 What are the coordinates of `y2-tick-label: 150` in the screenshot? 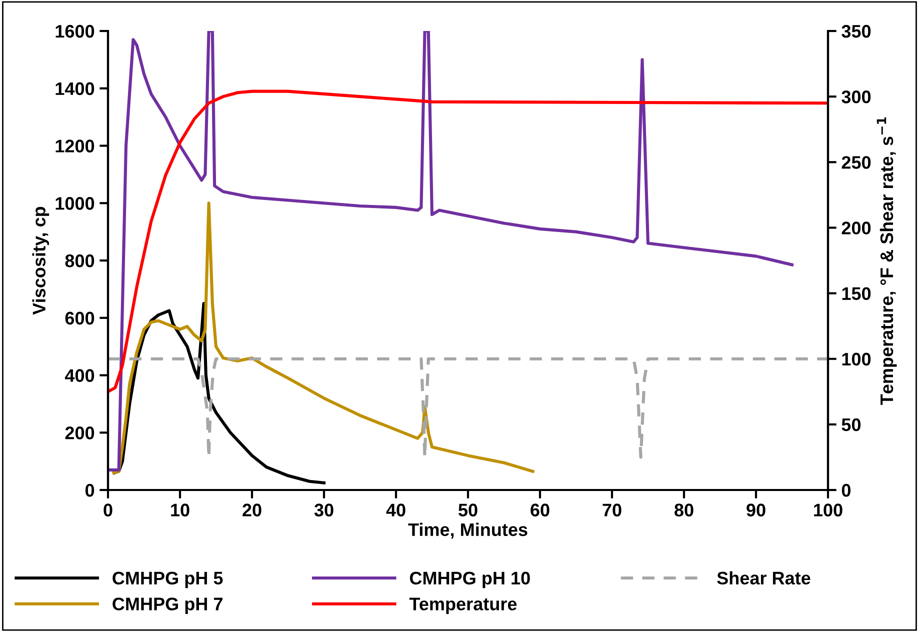 It's located at (856, 293).